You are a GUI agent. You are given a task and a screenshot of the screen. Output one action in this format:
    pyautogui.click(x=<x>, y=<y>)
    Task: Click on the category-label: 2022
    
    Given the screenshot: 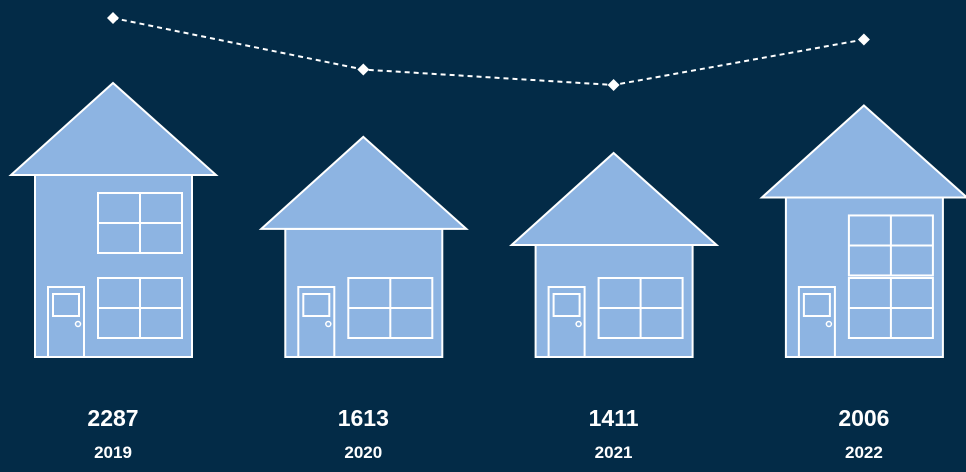 What is the action you would take?
    pyautogui.click(x=864, y=452)
    